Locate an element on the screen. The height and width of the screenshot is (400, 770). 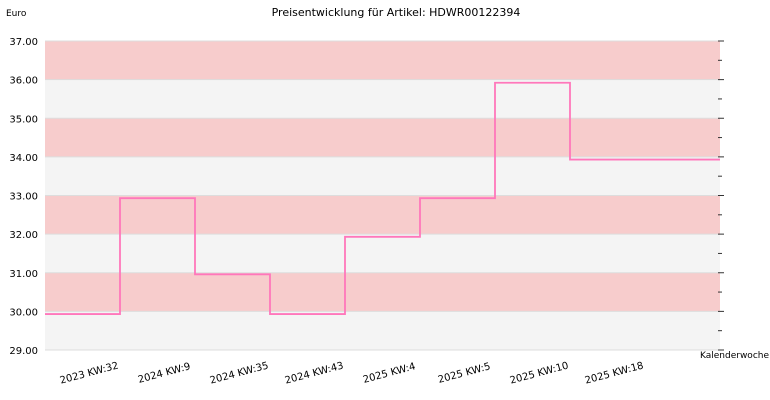
x-tick-label: 2024 KW:35 is located at coordinates (239, 373).